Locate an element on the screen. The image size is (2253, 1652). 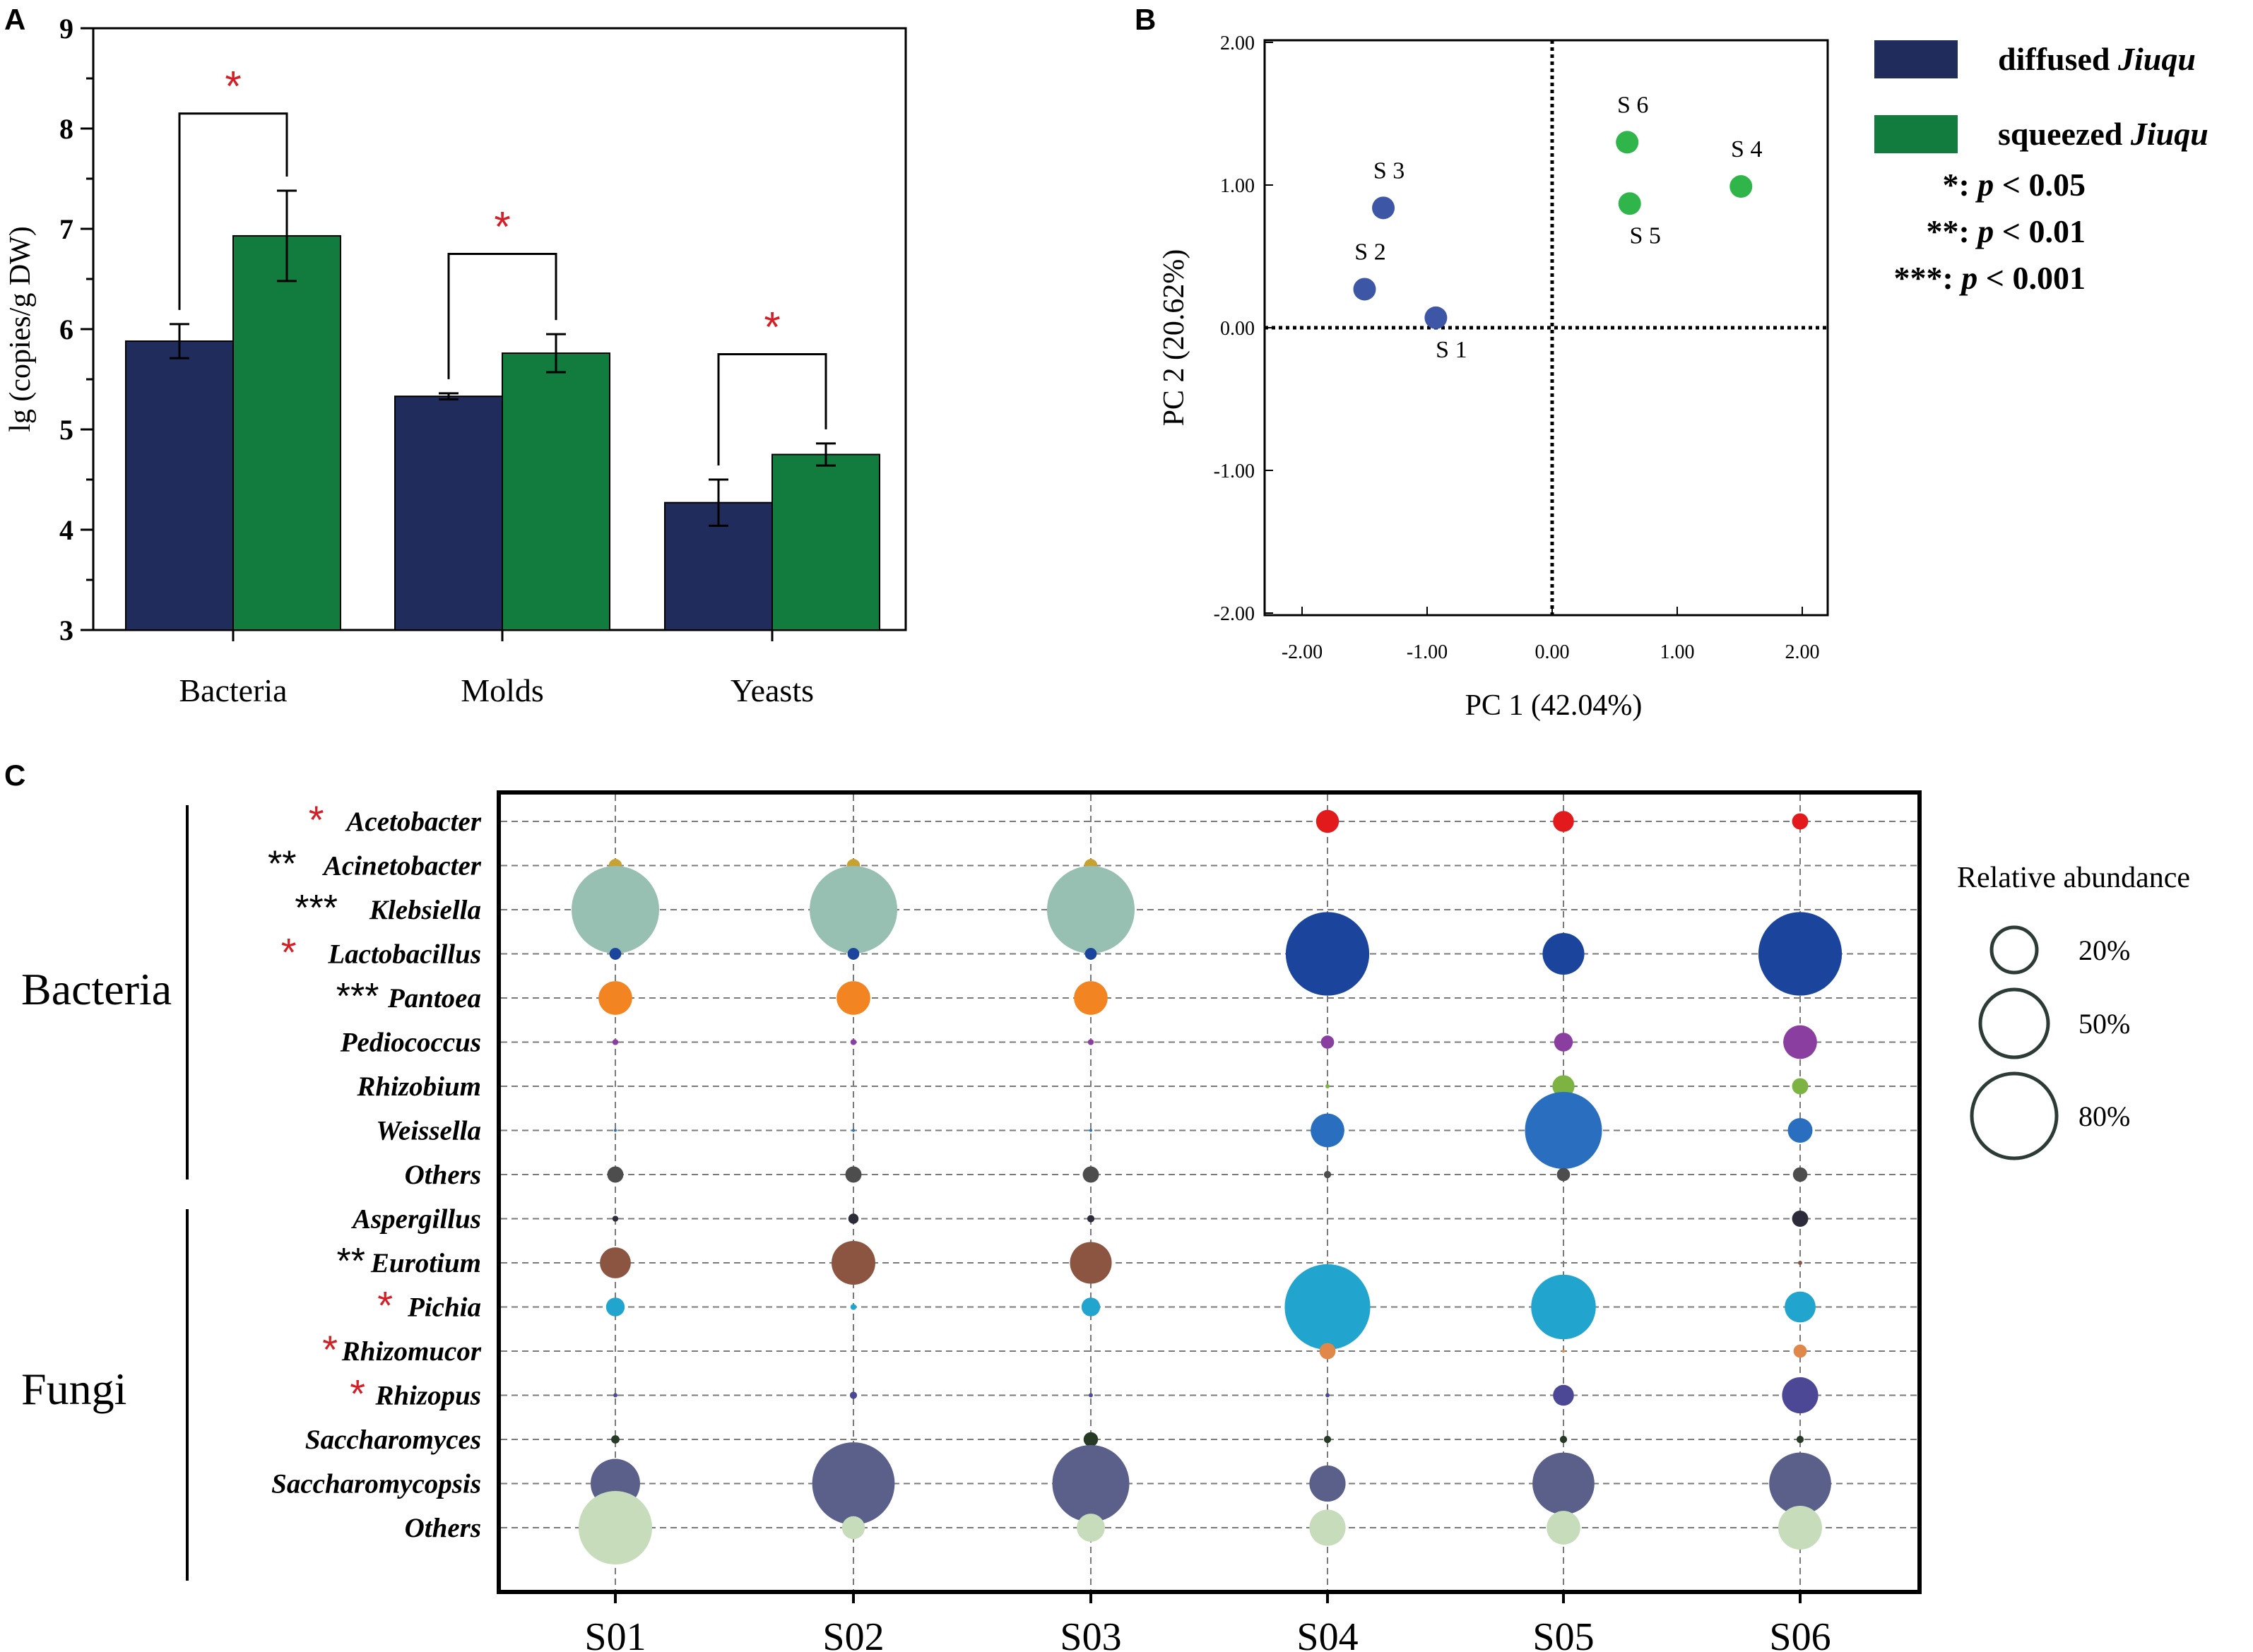
pvalue-threshold: < 0.001 is located at coordinates (2031, 278).